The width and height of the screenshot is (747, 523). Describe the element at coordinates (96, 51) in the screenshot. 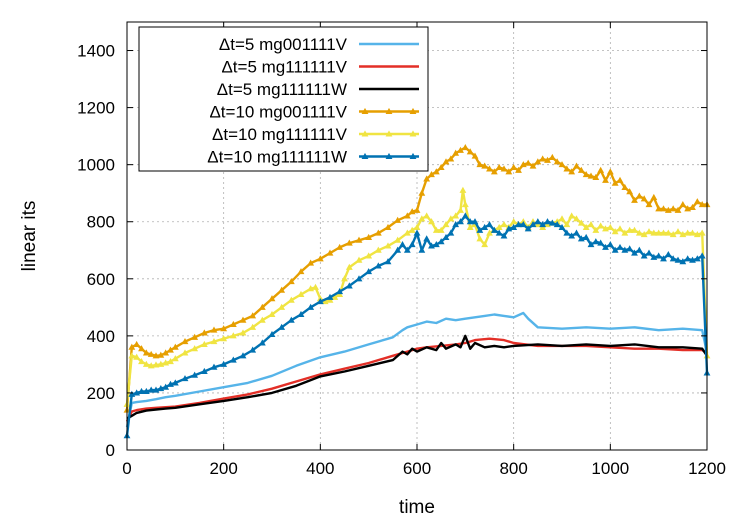

I see `y-tick-label: 1400` at that location.